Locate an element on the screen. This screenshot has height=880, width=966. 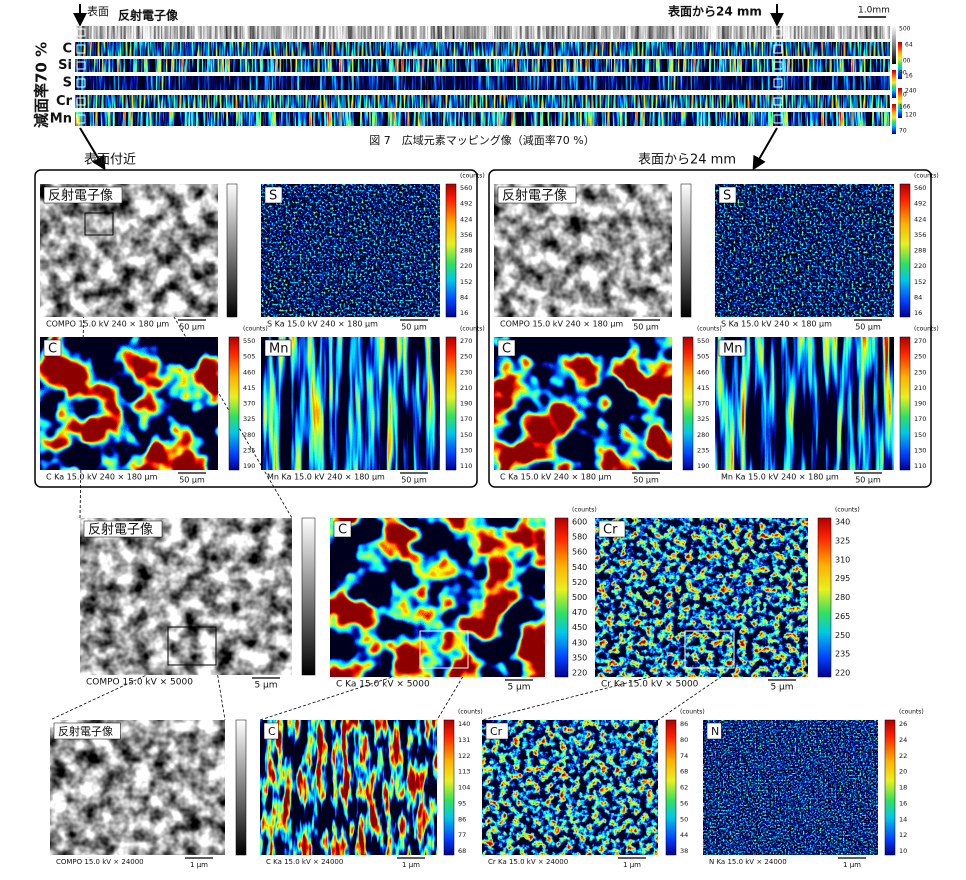
colorbar-tick-label: 20 is located at coordinates (903, 772).